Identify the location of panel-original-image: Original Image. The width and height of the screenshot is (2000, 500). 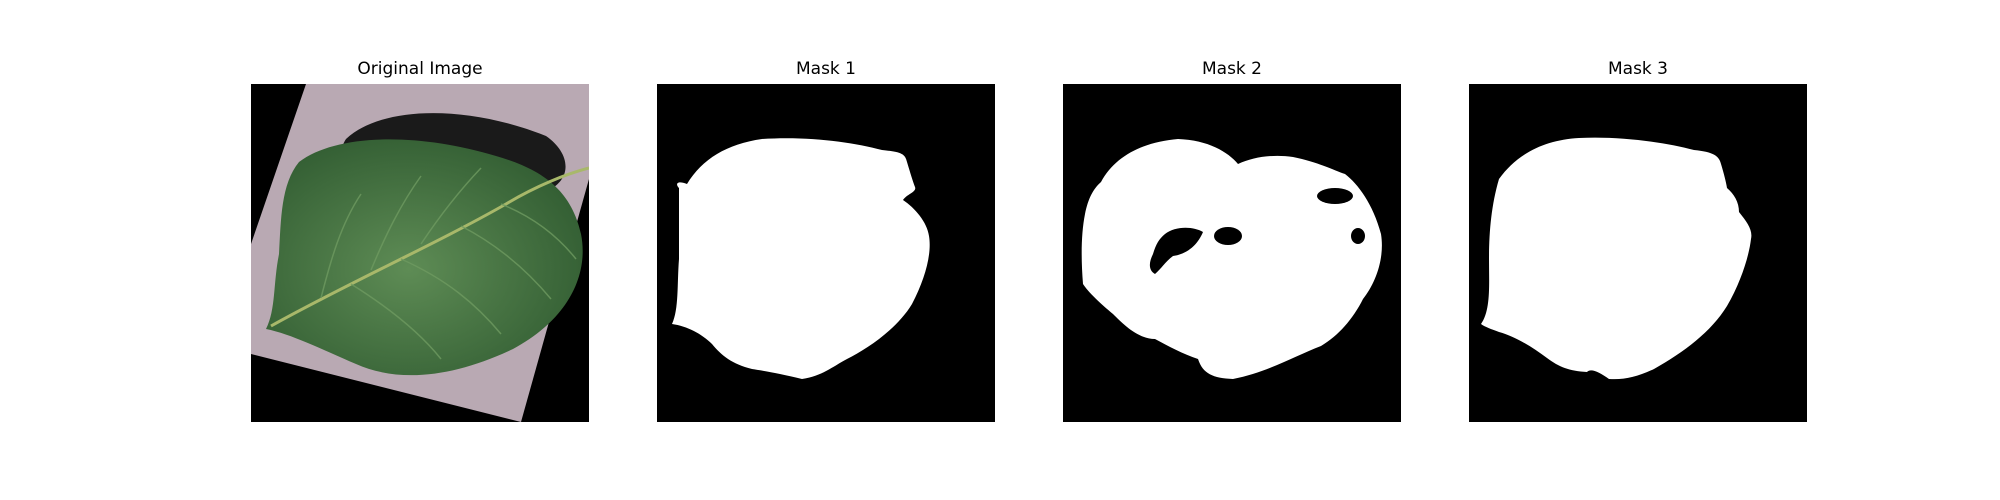
(420, 239).